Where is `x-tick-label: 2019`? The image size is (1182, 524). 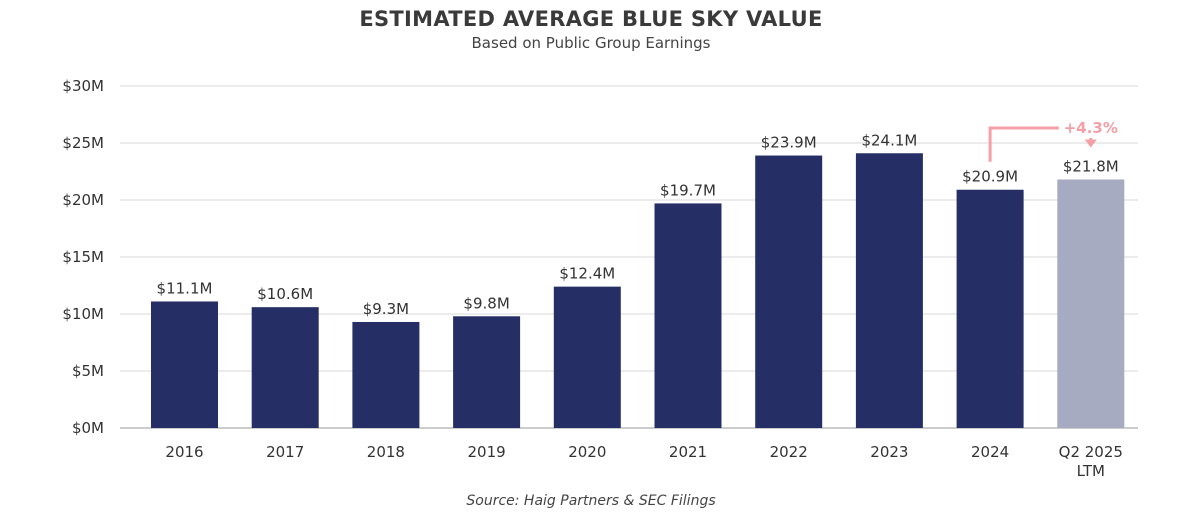 x-tick-label: 2019 is located at coordinates (487, 452).